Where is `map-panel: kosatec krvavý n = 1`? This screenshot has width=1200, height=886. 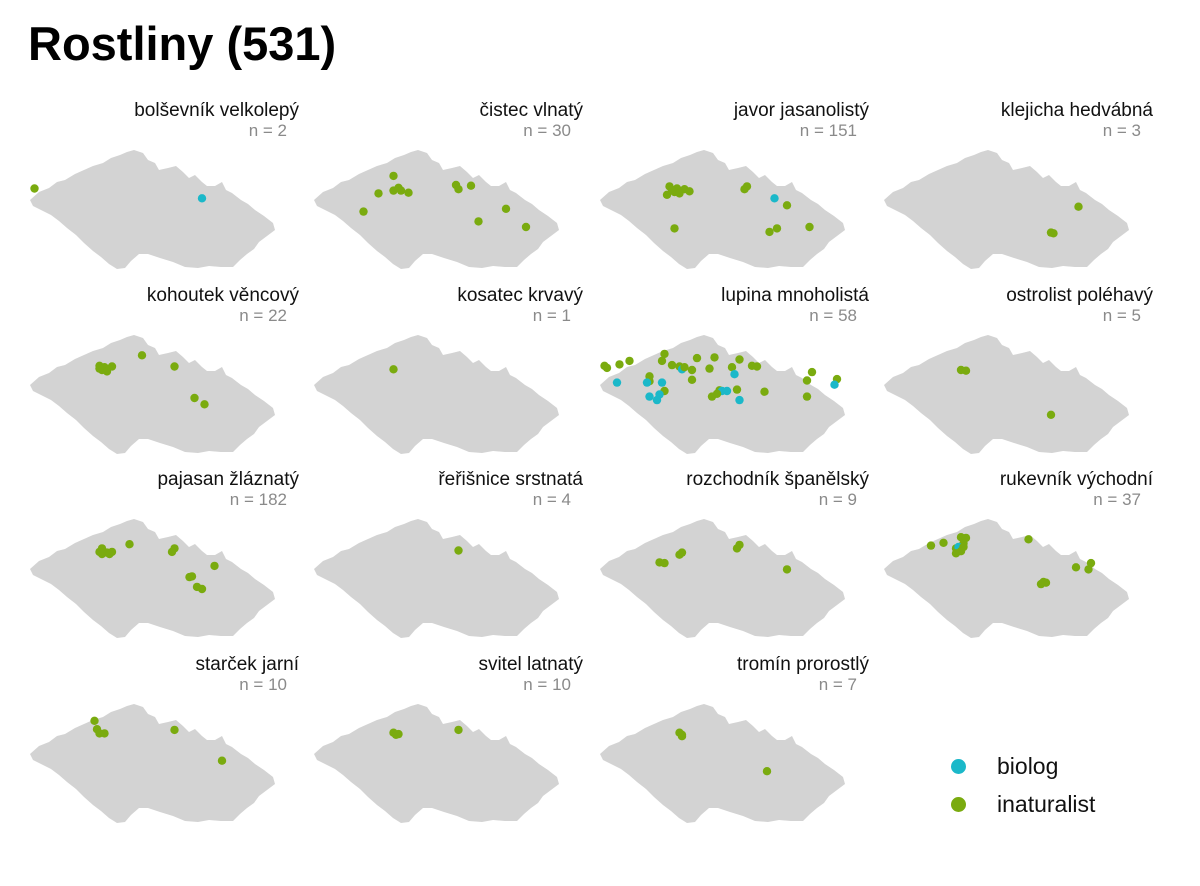 map-panel: kosatec krvavý n = 1 is located at coordinates (448, 377).